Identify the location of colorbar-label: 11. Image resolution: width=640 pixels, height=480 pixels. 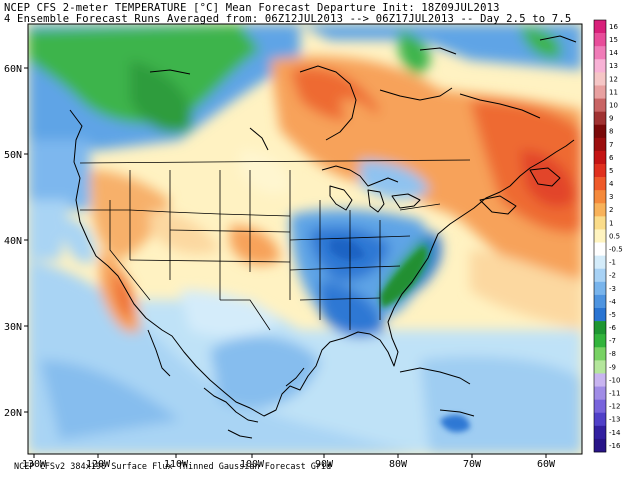
(613, 92).